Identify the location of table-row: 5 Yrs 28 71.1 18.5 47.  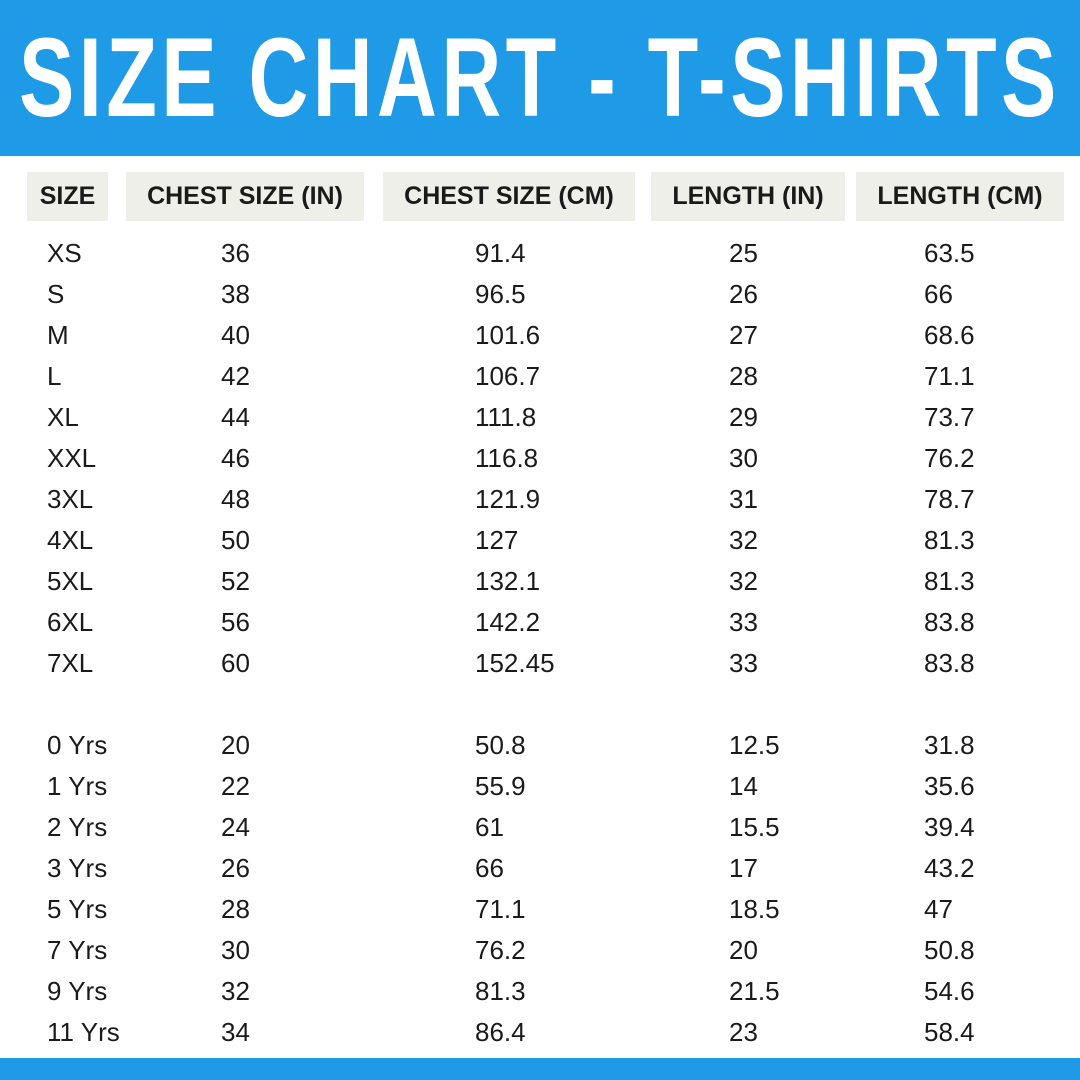
(540, 909).